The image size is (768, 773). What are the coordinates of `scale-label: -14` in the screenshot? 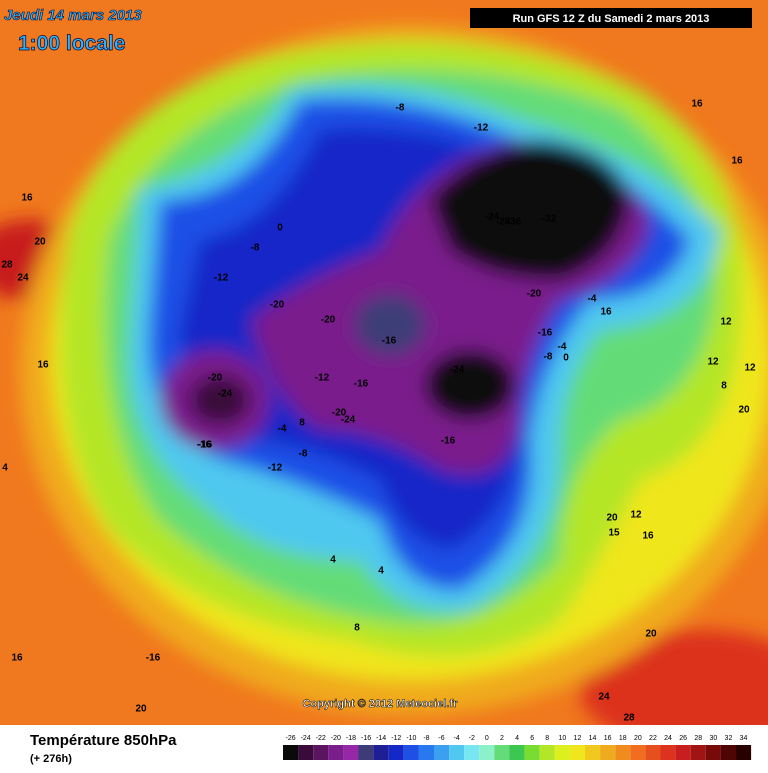 It's located at (381, 738).